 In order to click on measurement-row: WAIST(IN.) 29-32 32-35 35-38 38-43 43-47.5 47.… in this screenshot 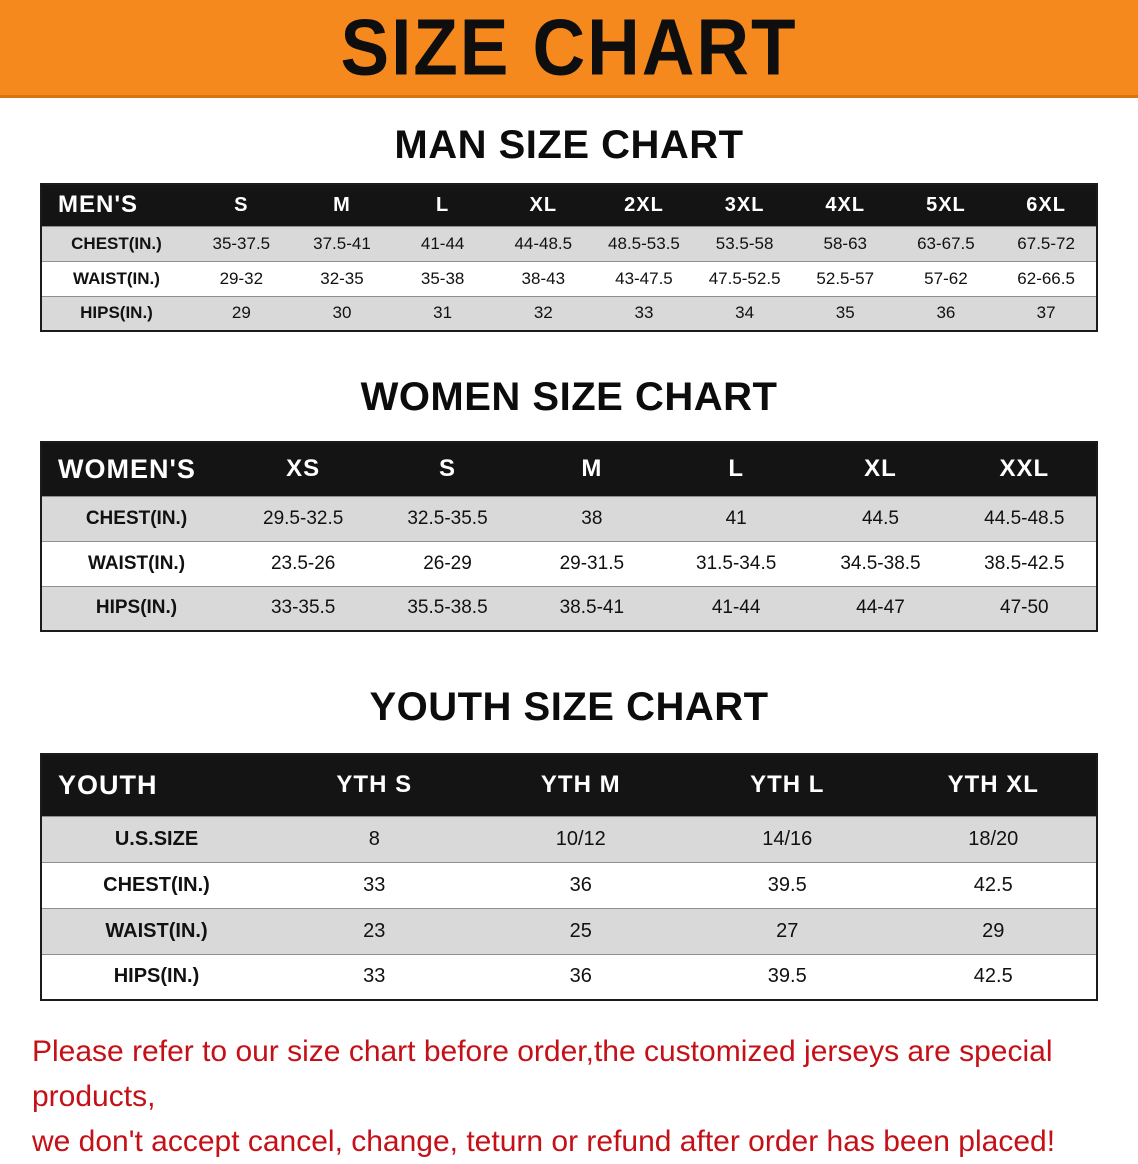, I will do `click(569, 278)`.